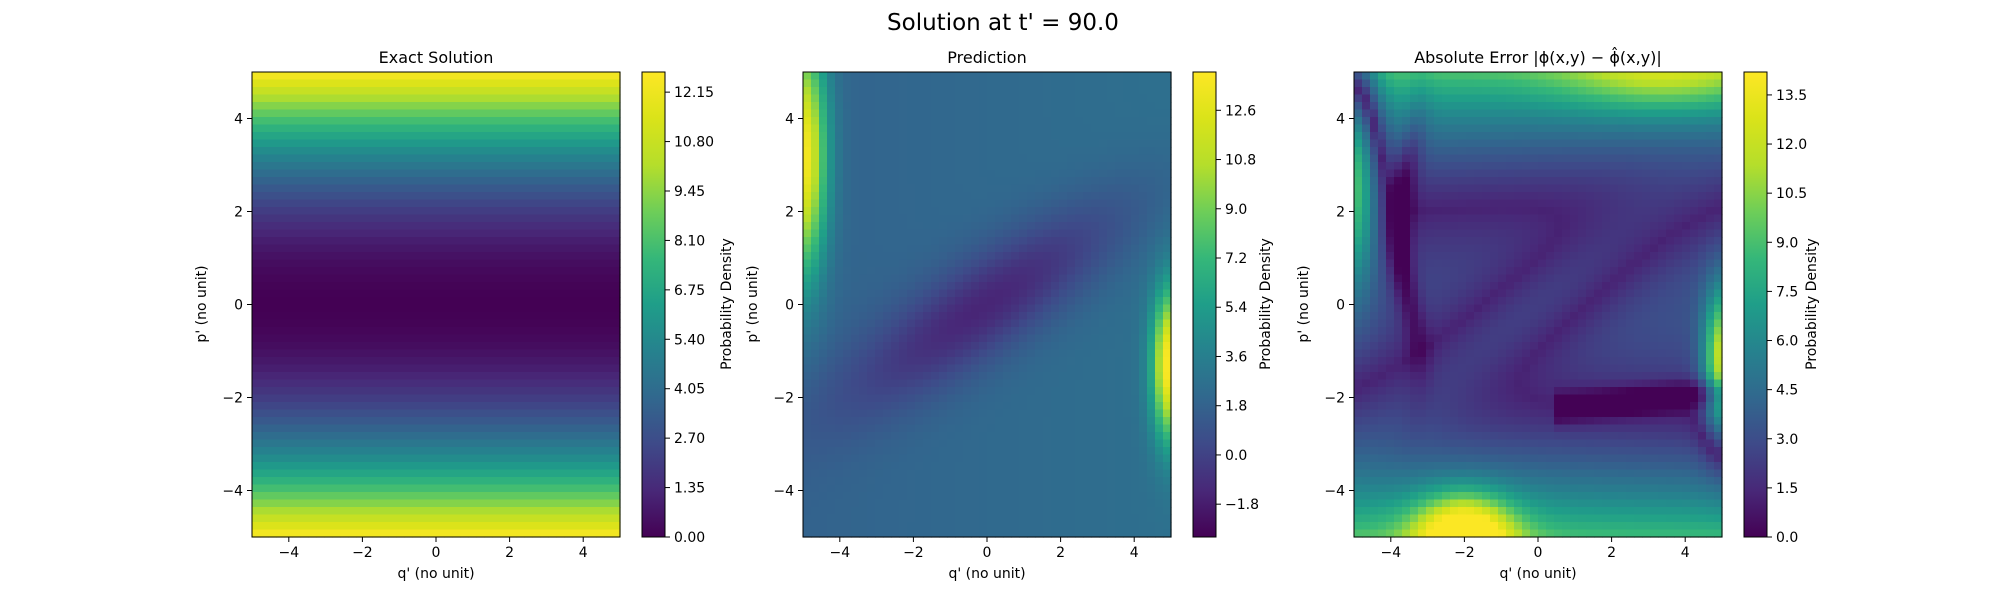  Describe the element at coordinates (727, 304) in the screenshot. I see `colorbar-label: Probability Density` at that location.